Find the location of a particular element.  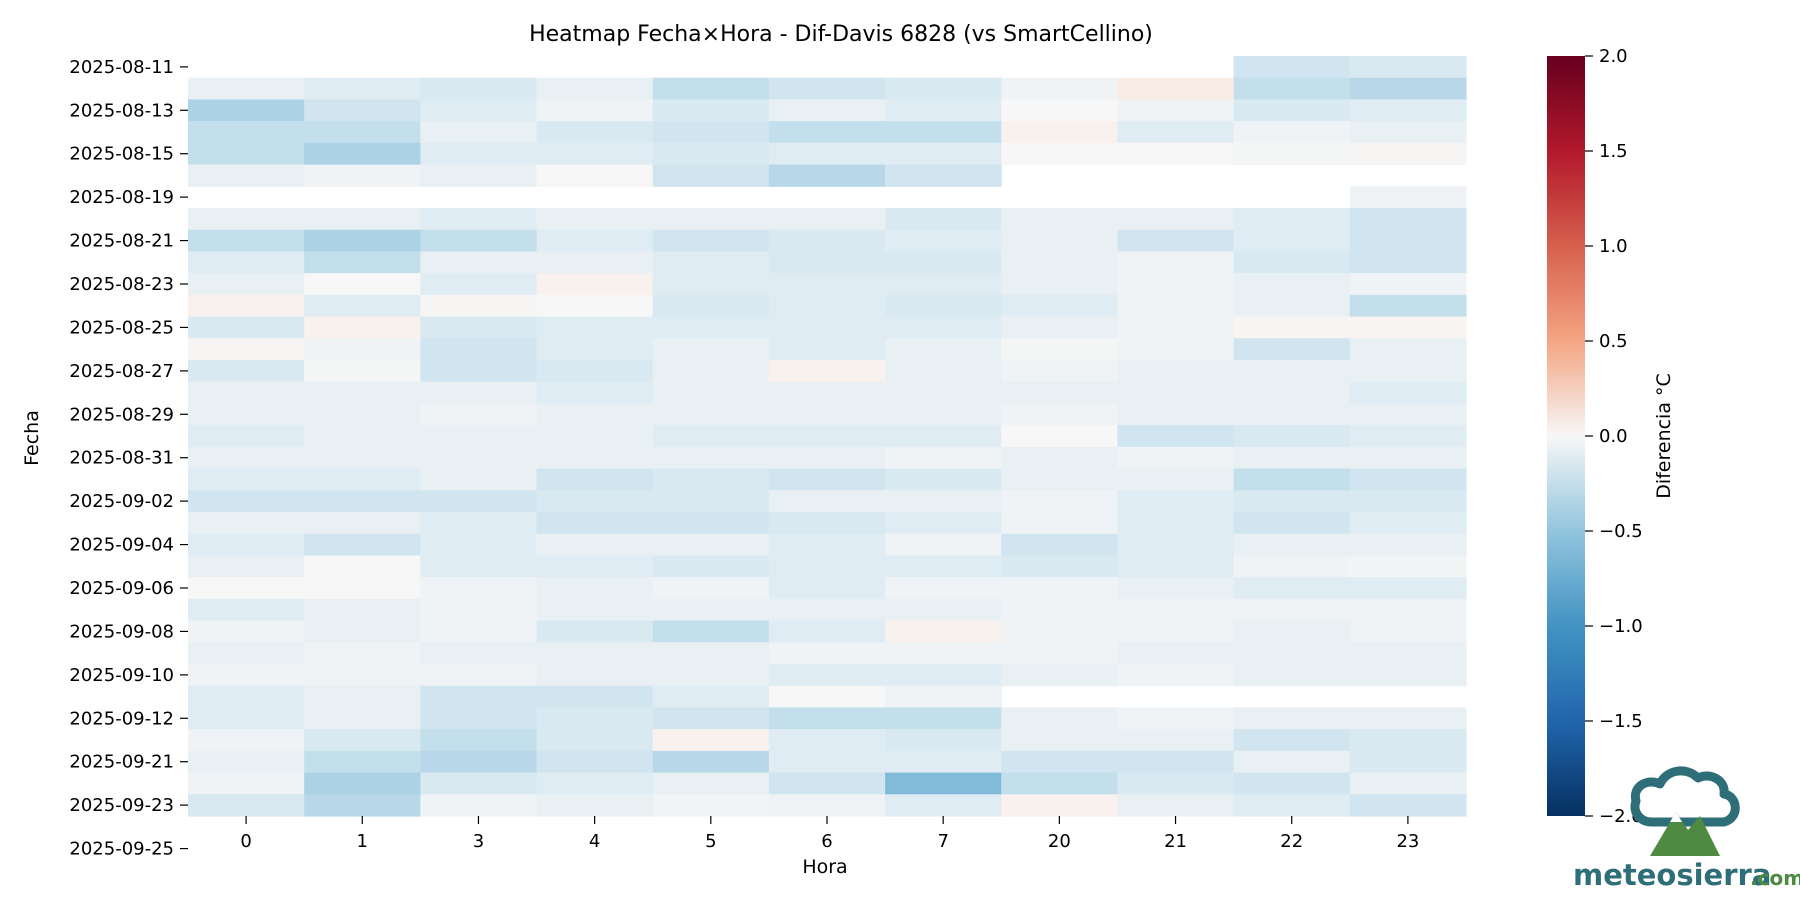

cloud-mountain-icon is located at coordinates (1685, 811).